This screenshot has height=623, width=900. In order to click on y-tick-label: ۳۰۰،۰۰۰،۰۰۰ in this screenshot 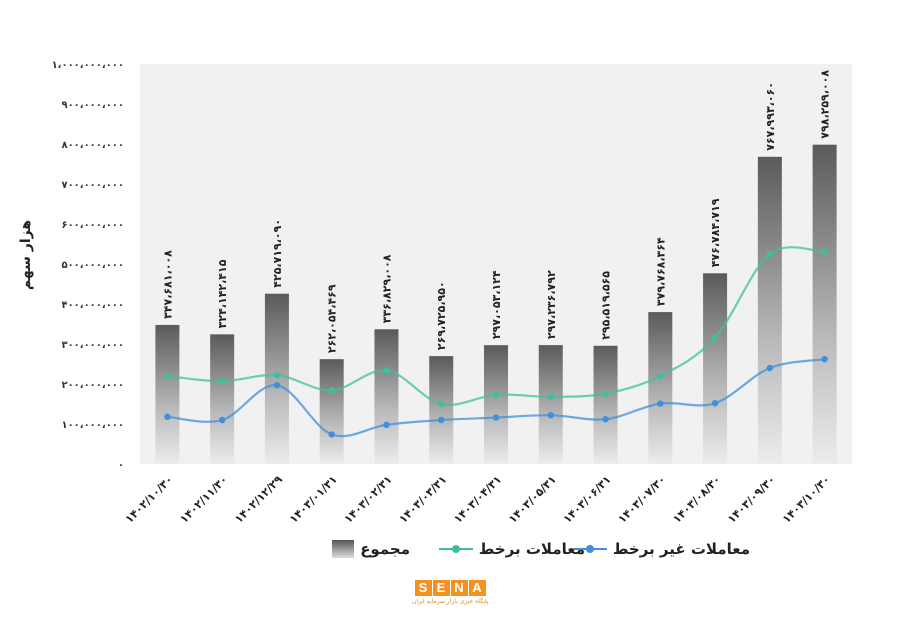, I will do `click(92, 345)`.